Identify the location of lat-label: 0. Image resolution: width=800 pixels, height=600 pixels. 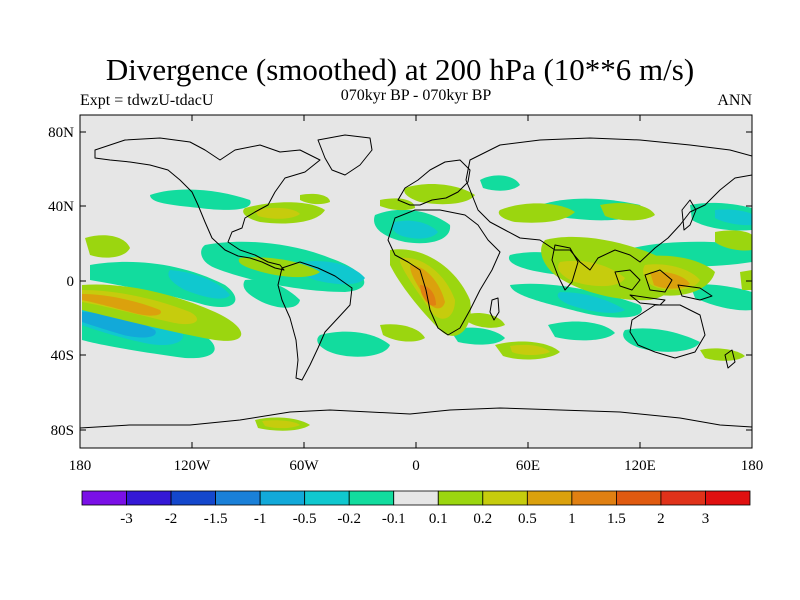
(71, 282).